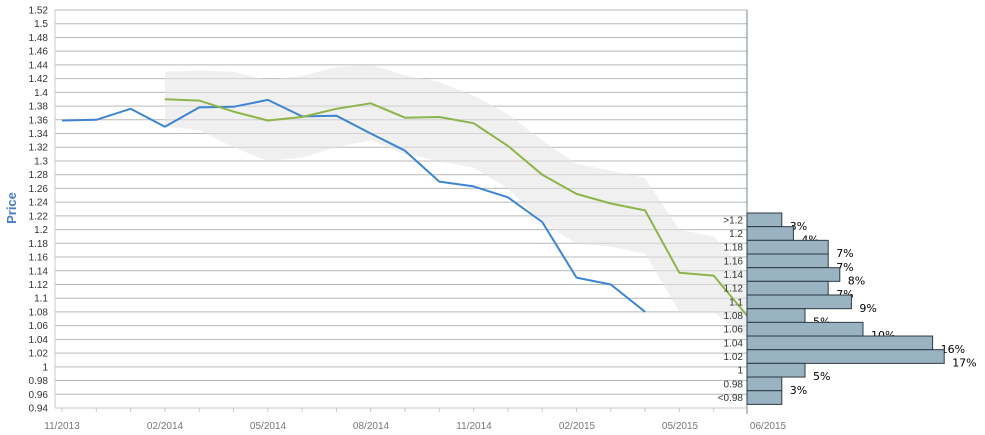 The image size is (985, 435). I want to click on x-tick-label: 06/2015, so click(768, 426).